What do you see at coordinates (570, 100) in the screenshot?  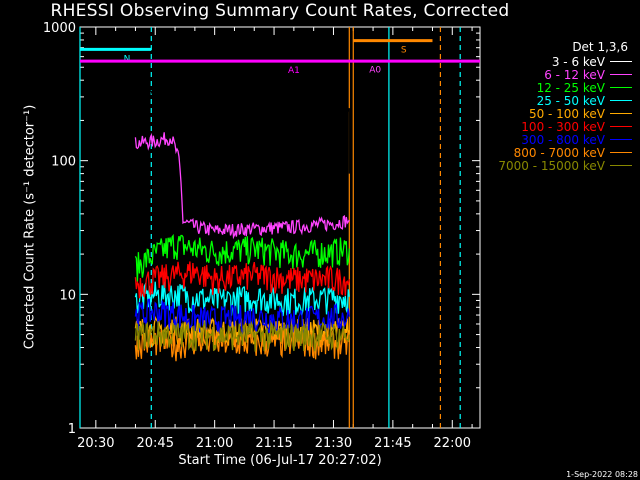 I see `legend-item-label: 25 - 50 keV` at bounding box center [570, 100].